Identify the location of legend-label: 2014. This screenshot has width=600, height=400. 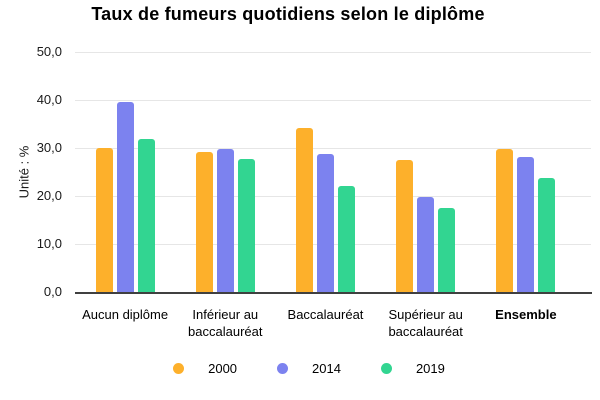
(326, 368).